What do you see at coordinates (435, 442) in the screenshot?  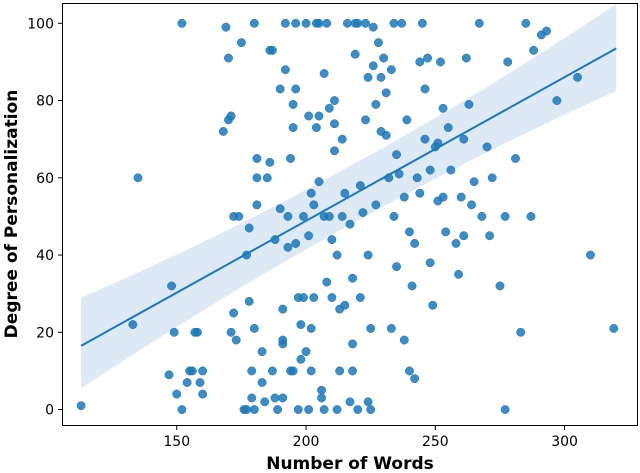 I see `x-tick-label: 250` at bounding box center [435, 442].